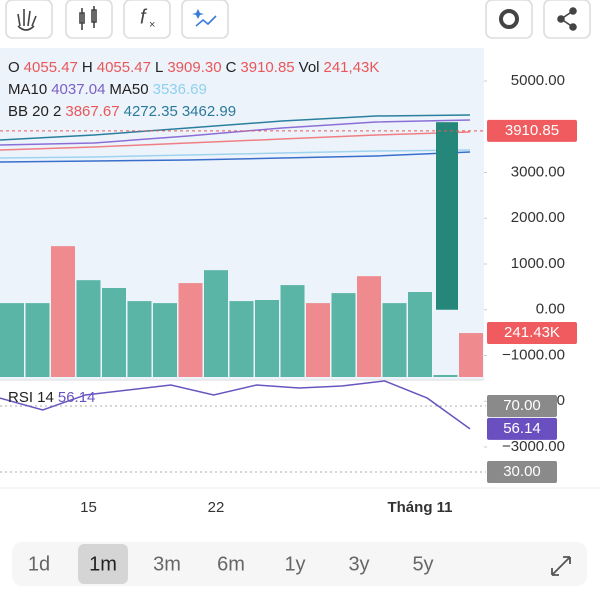 This screenshot has height=605, width=600. What do you see at coordinates (533, 354) in the screenshot?
I see `y-tick-label: −1000.00` at bounding box center [533, 354].